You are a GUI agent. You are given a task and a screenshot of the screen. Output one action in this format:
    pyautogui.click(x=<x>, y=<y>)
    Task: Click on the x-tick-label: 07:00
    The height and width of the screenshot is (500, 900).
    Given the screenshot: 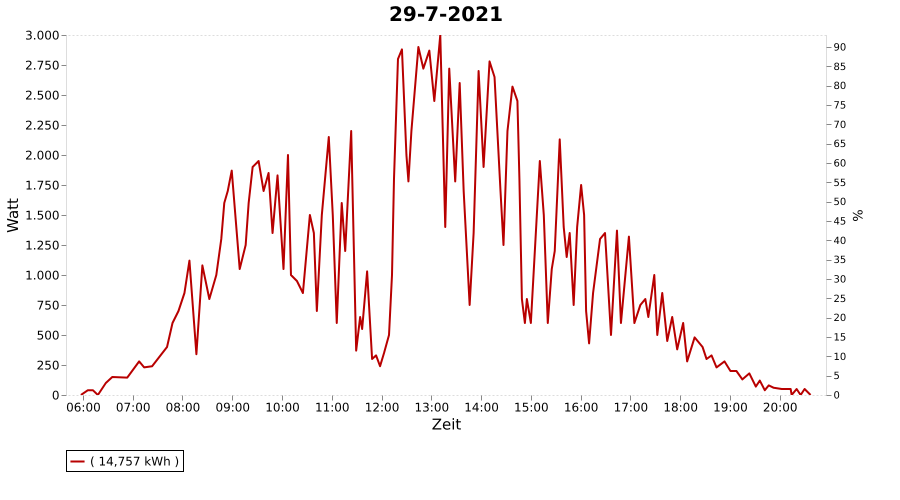 What is the action you would take?
    pyautogui.click(x=133, y=407)
    